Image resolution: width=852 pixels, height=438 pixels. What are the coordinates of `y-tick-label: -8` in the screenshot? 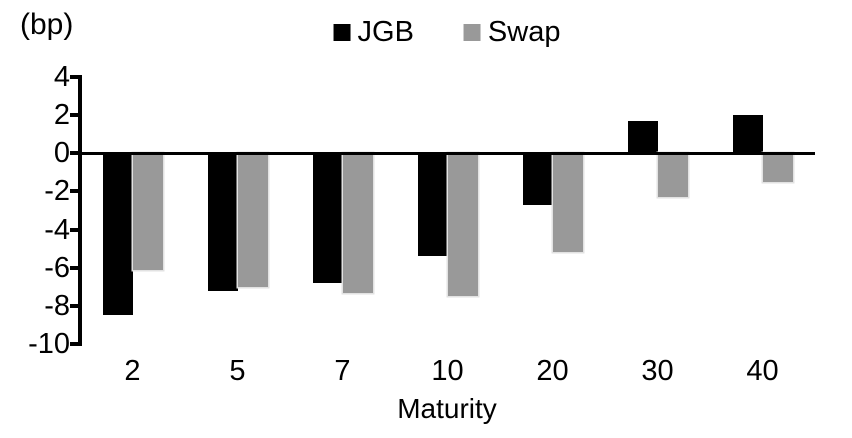 It's located at (57, 305).